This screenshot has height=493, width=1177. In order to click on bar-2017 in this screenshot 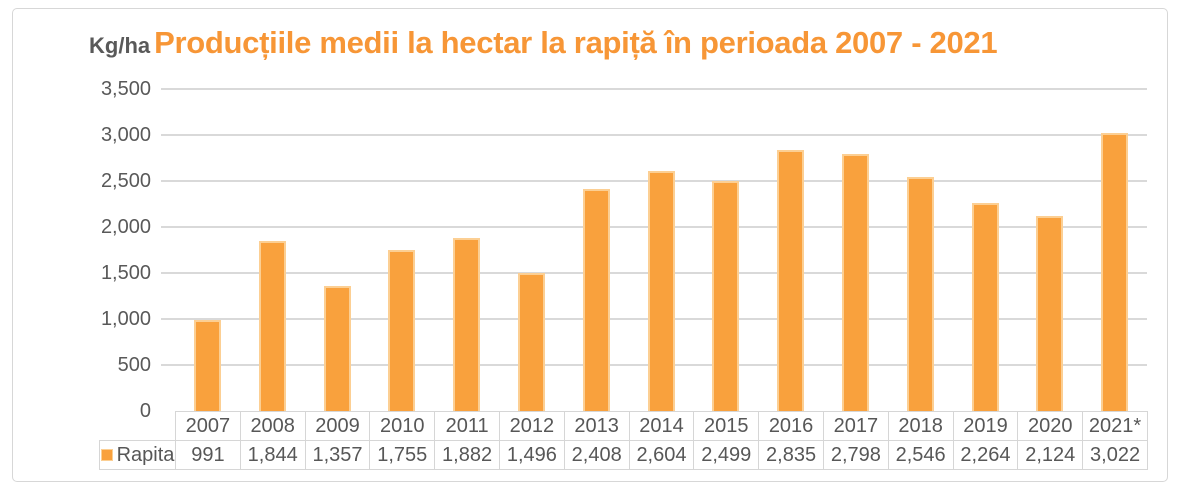, I will do `click(855, 282)`.